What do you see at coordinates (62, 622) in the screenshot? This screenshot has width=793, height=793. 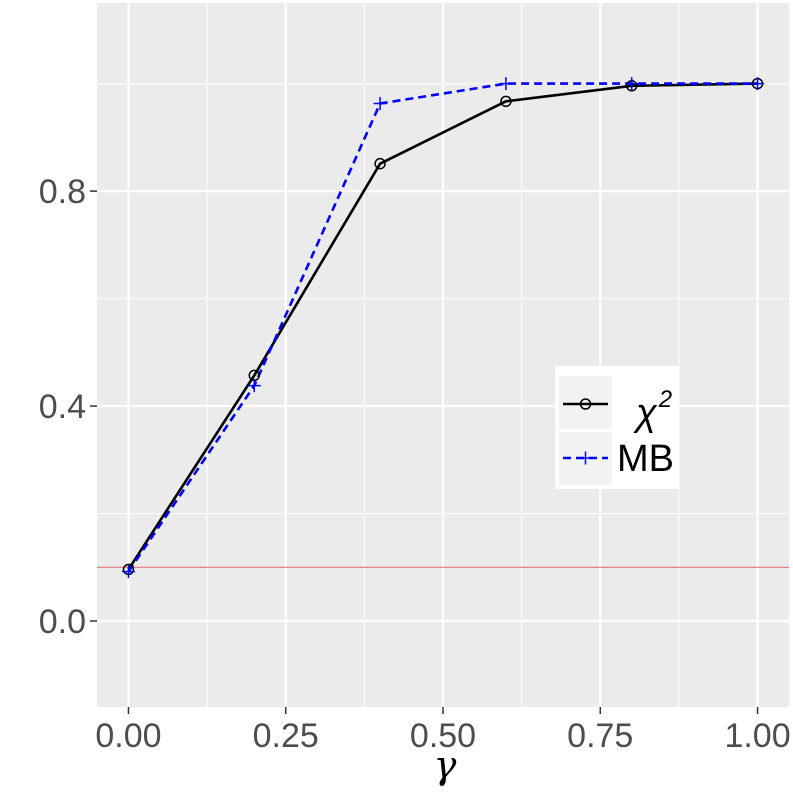 I see `y-tick-label: 0.0` at bounding box center [62, 622].